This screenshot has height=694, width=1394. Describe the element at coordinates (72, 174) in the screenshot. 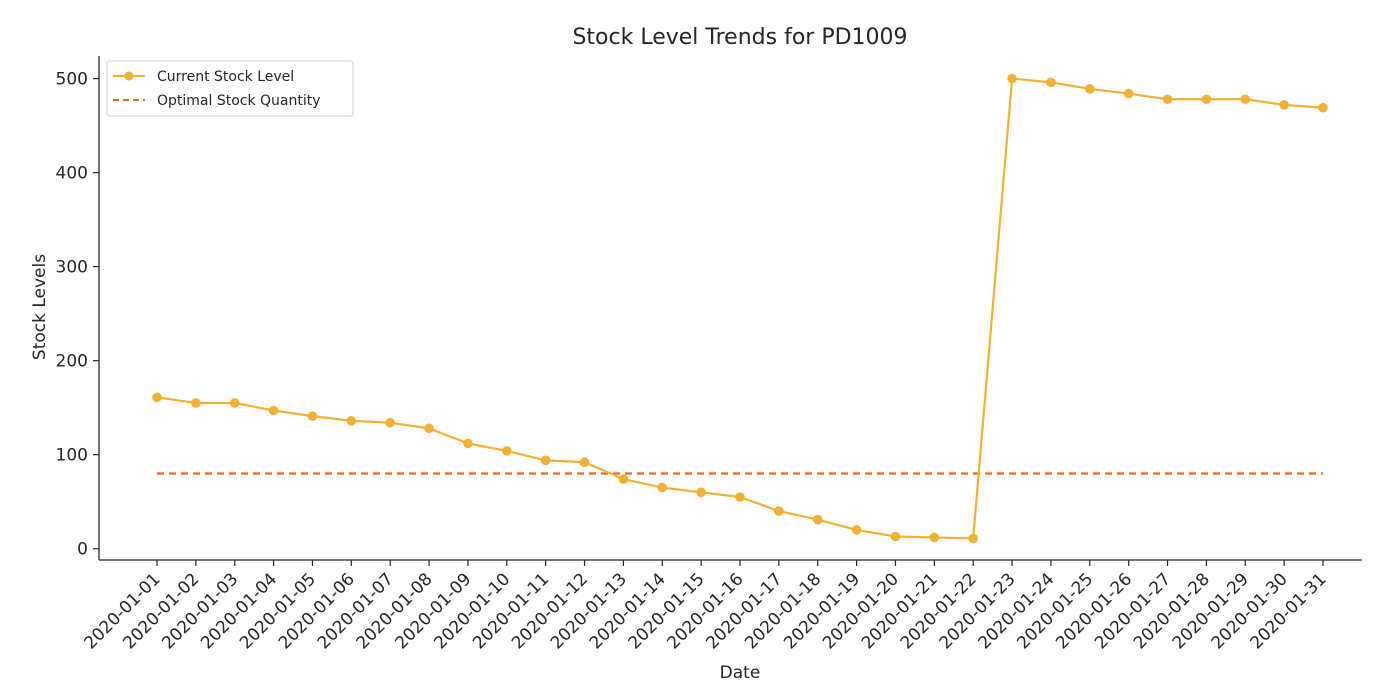

I see `y-tick-label: 400` at that location.